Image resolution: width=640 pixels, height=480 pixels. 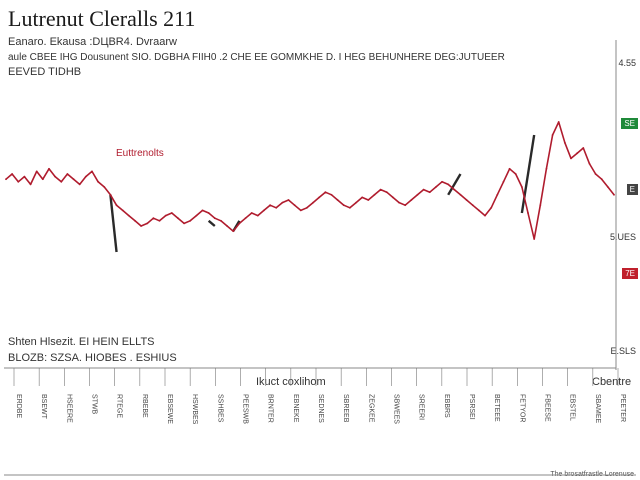 What do you see at coordinates (547, 408) in the screenshot?
I see `x-tick-label: FBEESE` at bounding box center [547, 408].